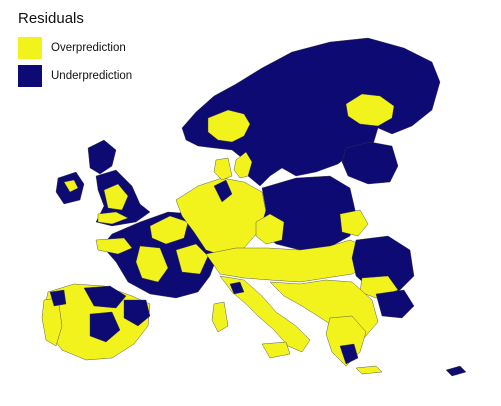  I want to click on region-france-north, so click(169, 230).